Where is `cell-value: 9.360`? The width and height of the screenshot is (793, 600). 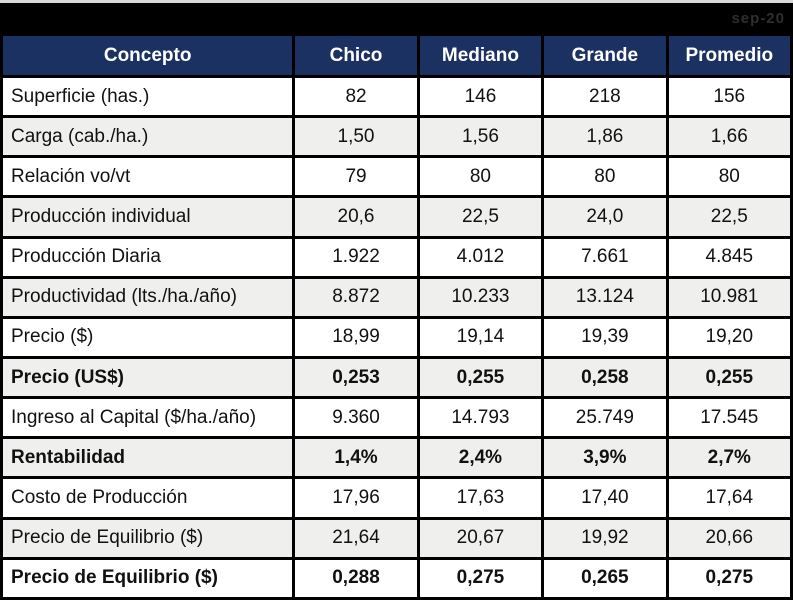
cell-value: 9.360 is located at coordinates (356, 418).